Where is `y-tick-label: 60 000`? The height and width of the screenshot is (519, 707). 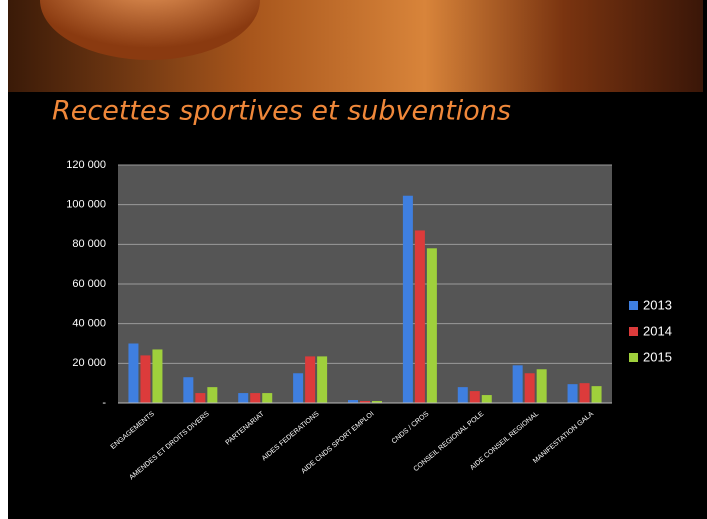 y-tick-label: 60 000 is located at coordinates (89, 284).